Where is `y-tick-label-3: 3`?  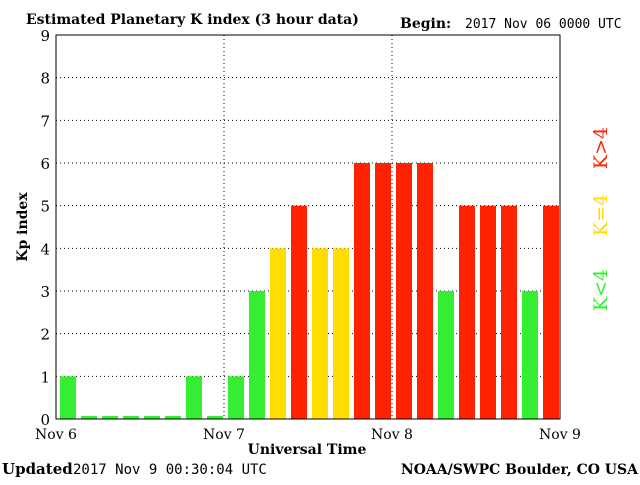
y-tick-label-3: 3 is located at coordinates (45, 292).